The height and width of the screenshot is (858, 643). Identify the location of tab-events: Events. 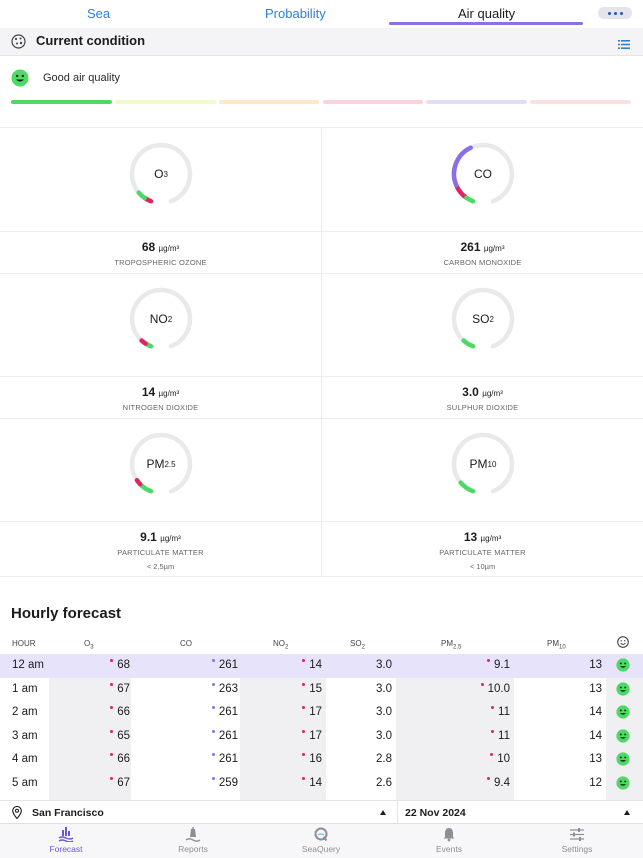
(449, 840).